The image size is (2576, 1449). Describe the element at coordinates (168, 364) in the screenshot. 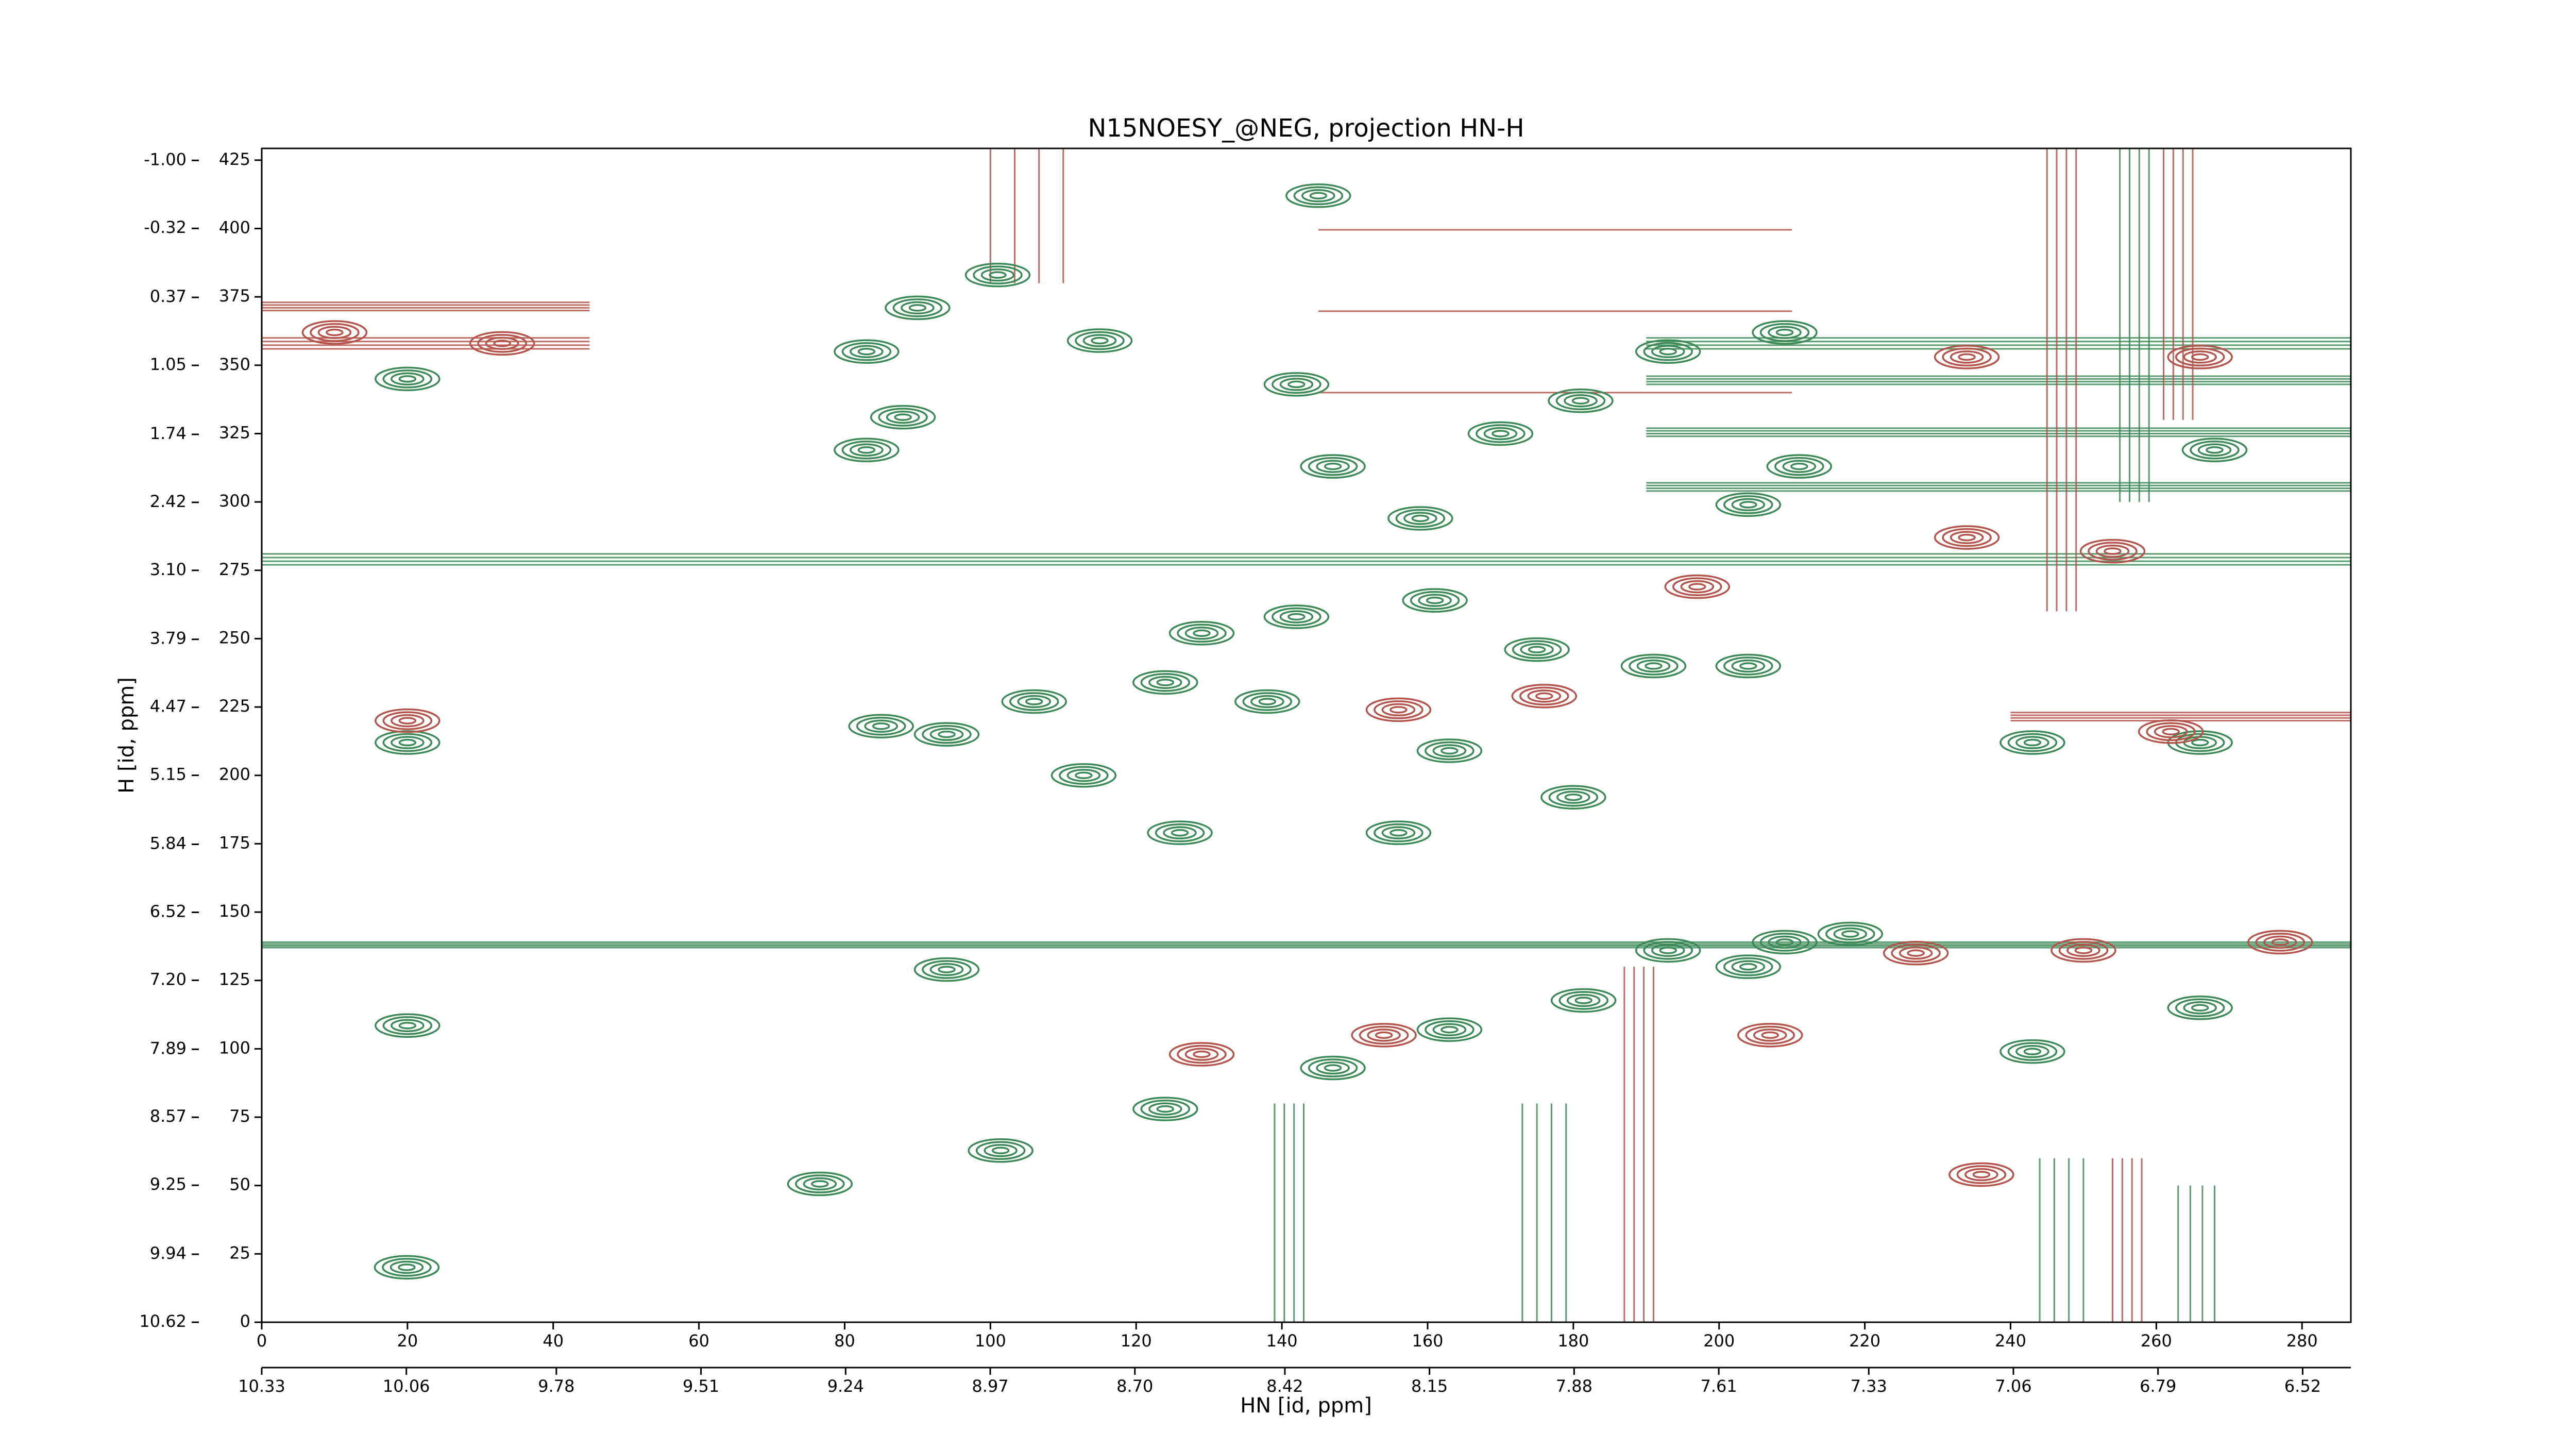

I see `y2-tick-label: 1.05` at that location.